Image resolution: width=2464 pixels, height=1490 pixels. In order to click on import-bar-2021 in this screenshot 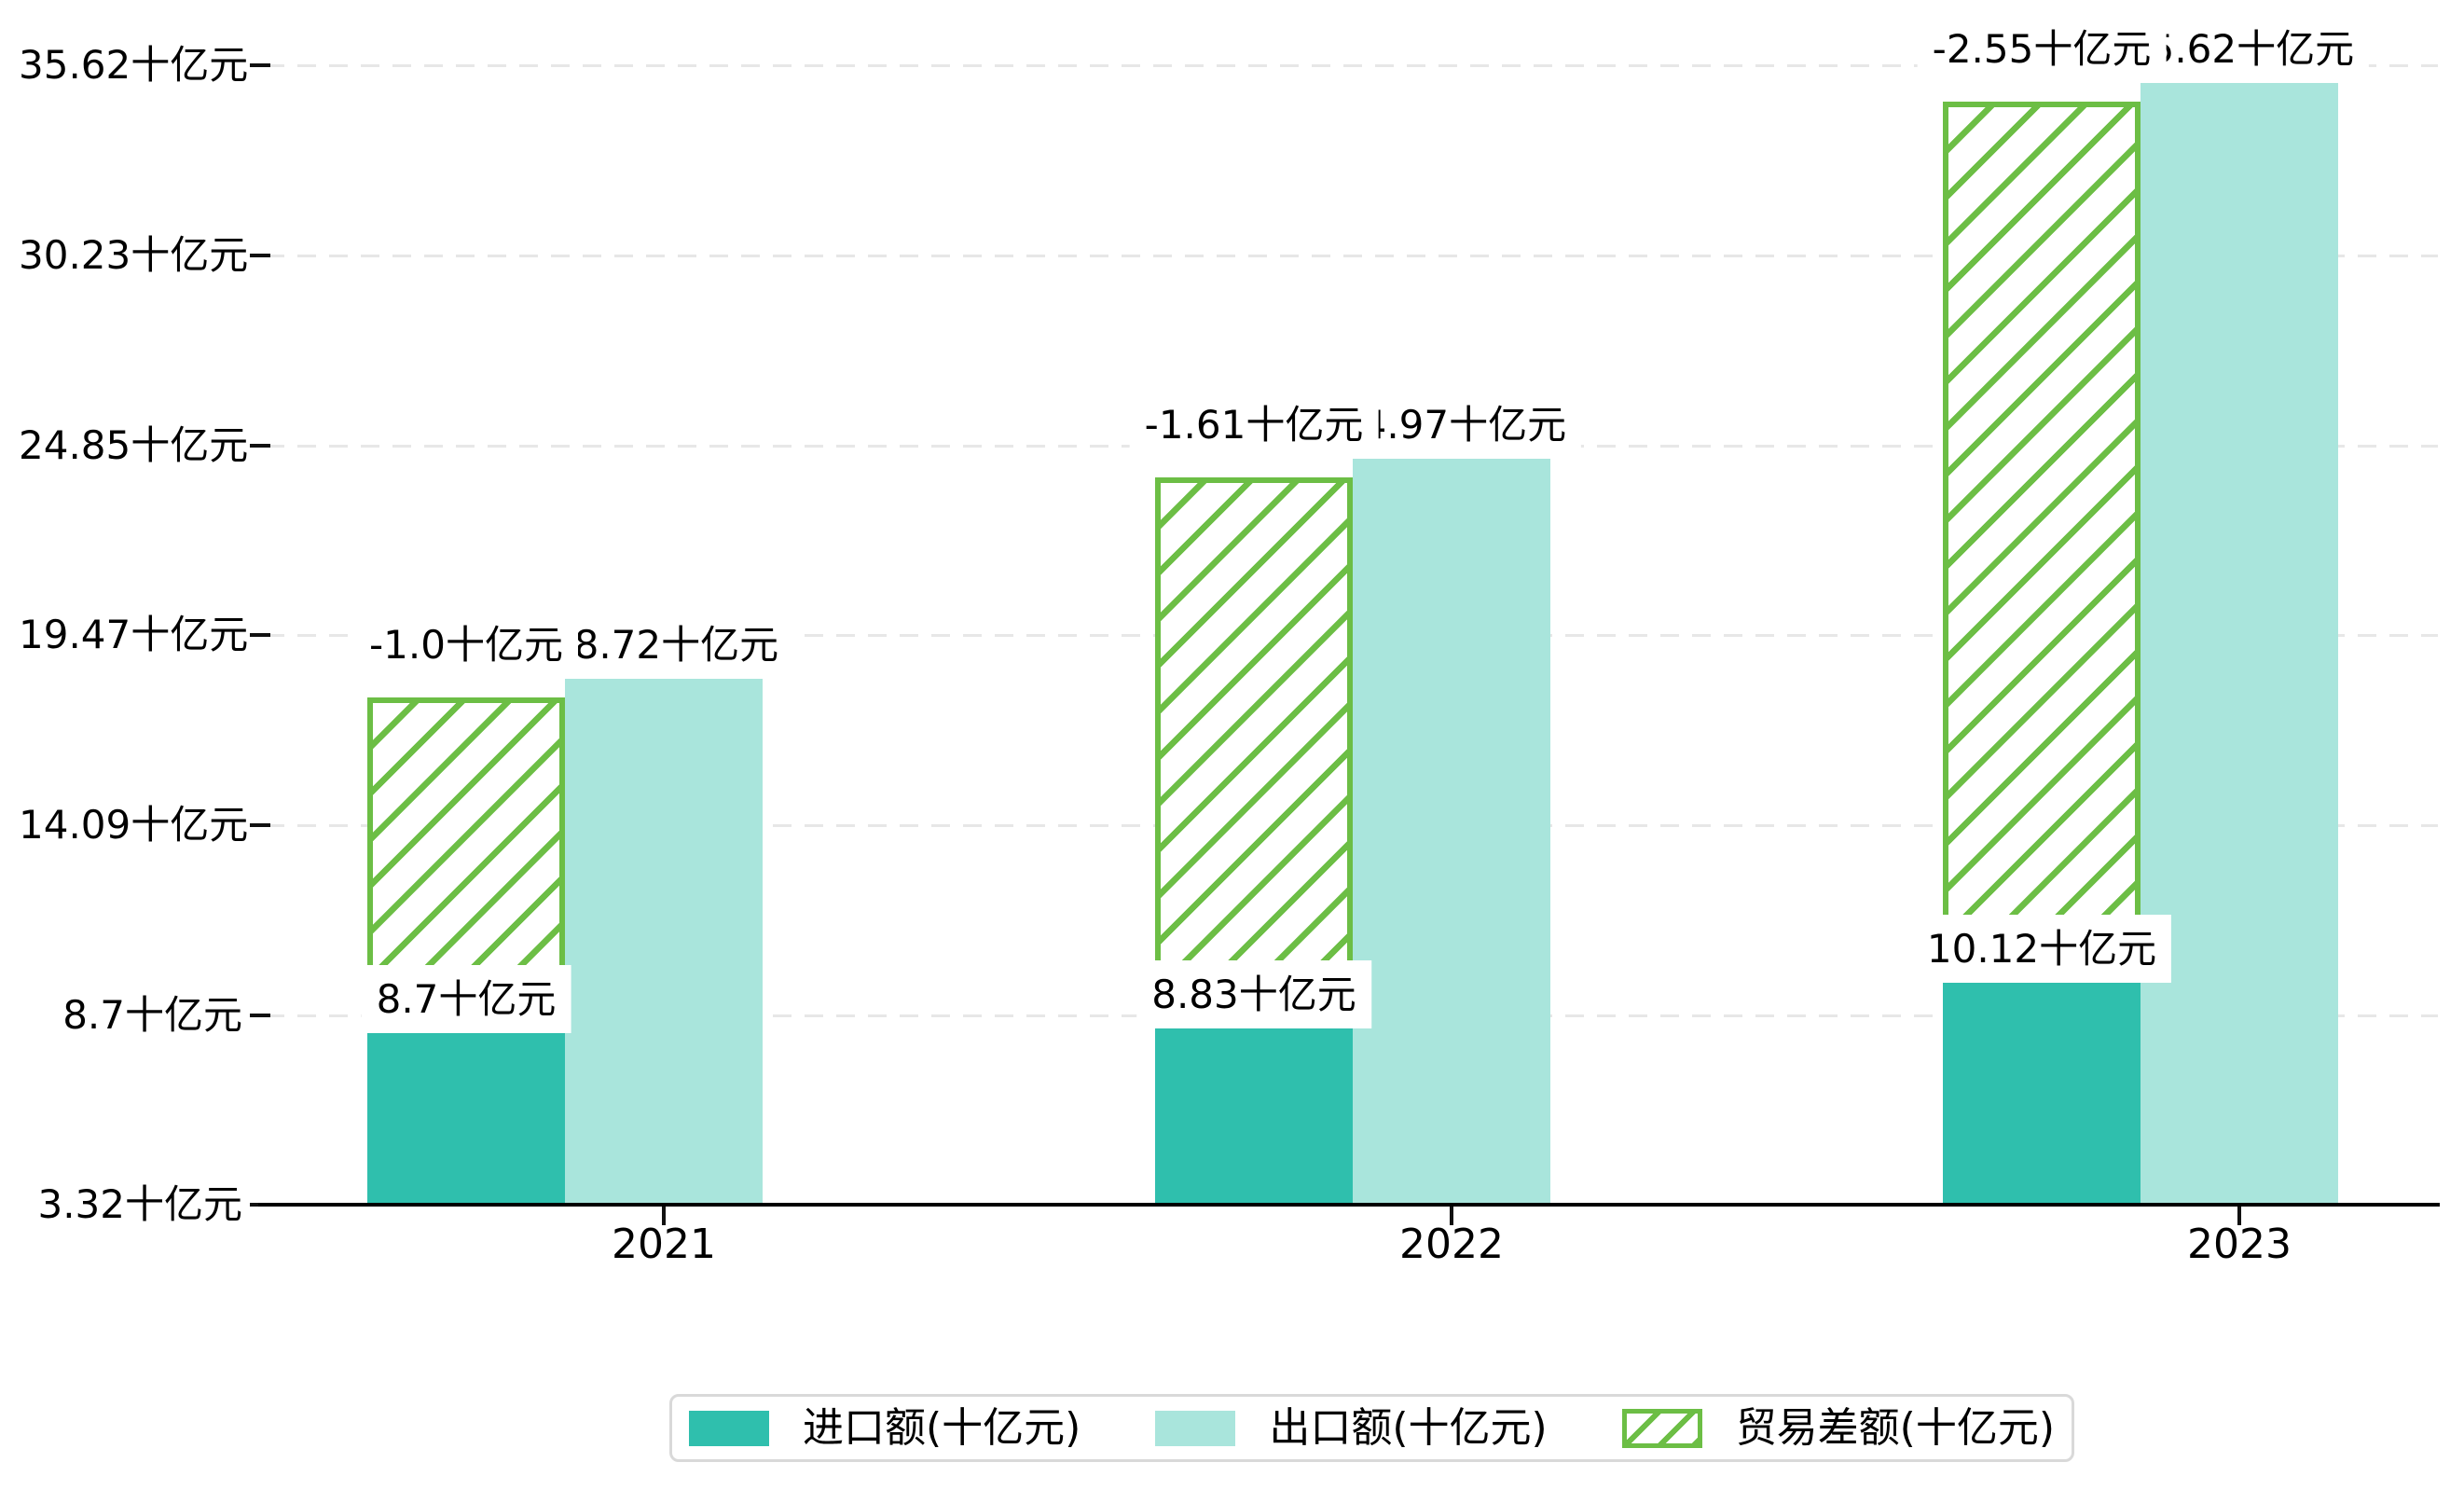, I will do `click(466, 1110)`.